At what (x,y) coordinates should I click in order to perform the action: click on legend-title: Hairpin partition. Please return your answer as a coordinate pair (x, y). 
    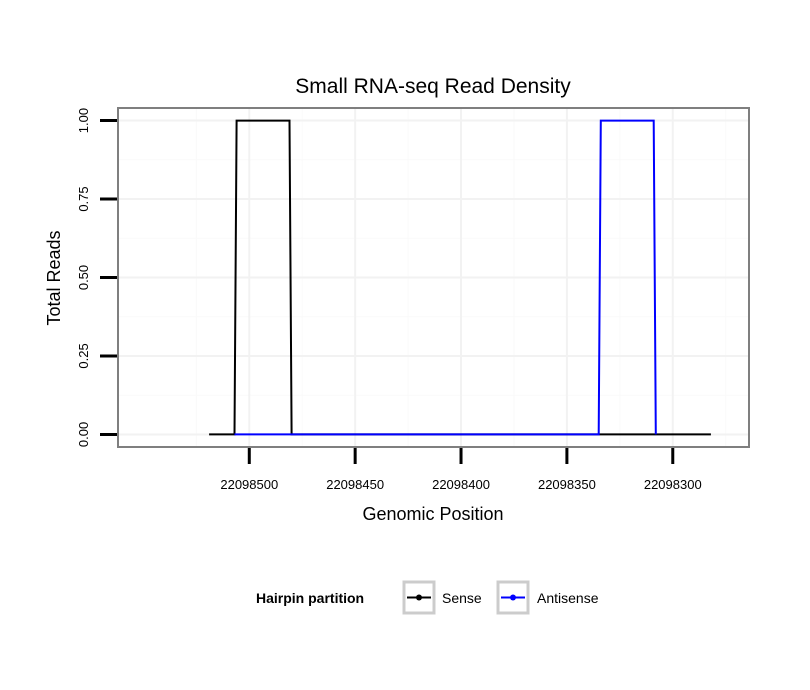
    Looking at the image, I should click on (310, 598).